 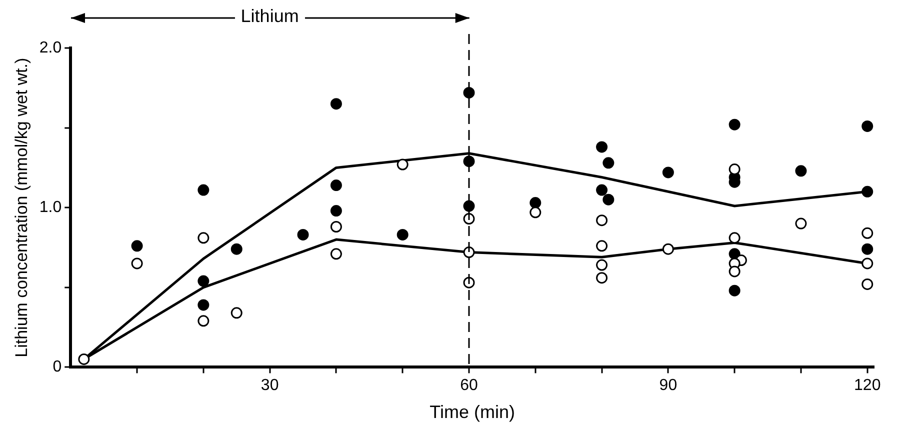 I want to click on text: Lithium, so click(x=269, y=16).